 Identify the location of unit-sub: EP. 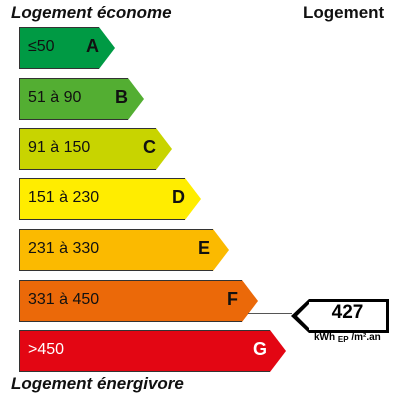
(343, 339).